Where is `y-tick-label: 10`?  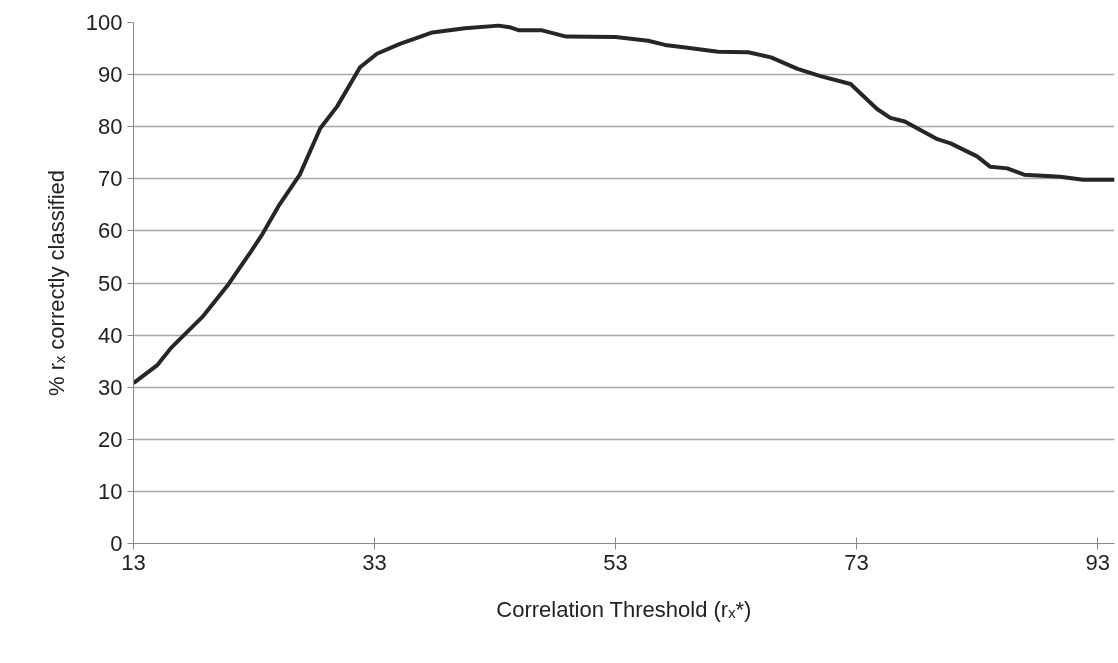 y-tick-label: 10 is located at coordinates (110, 491).